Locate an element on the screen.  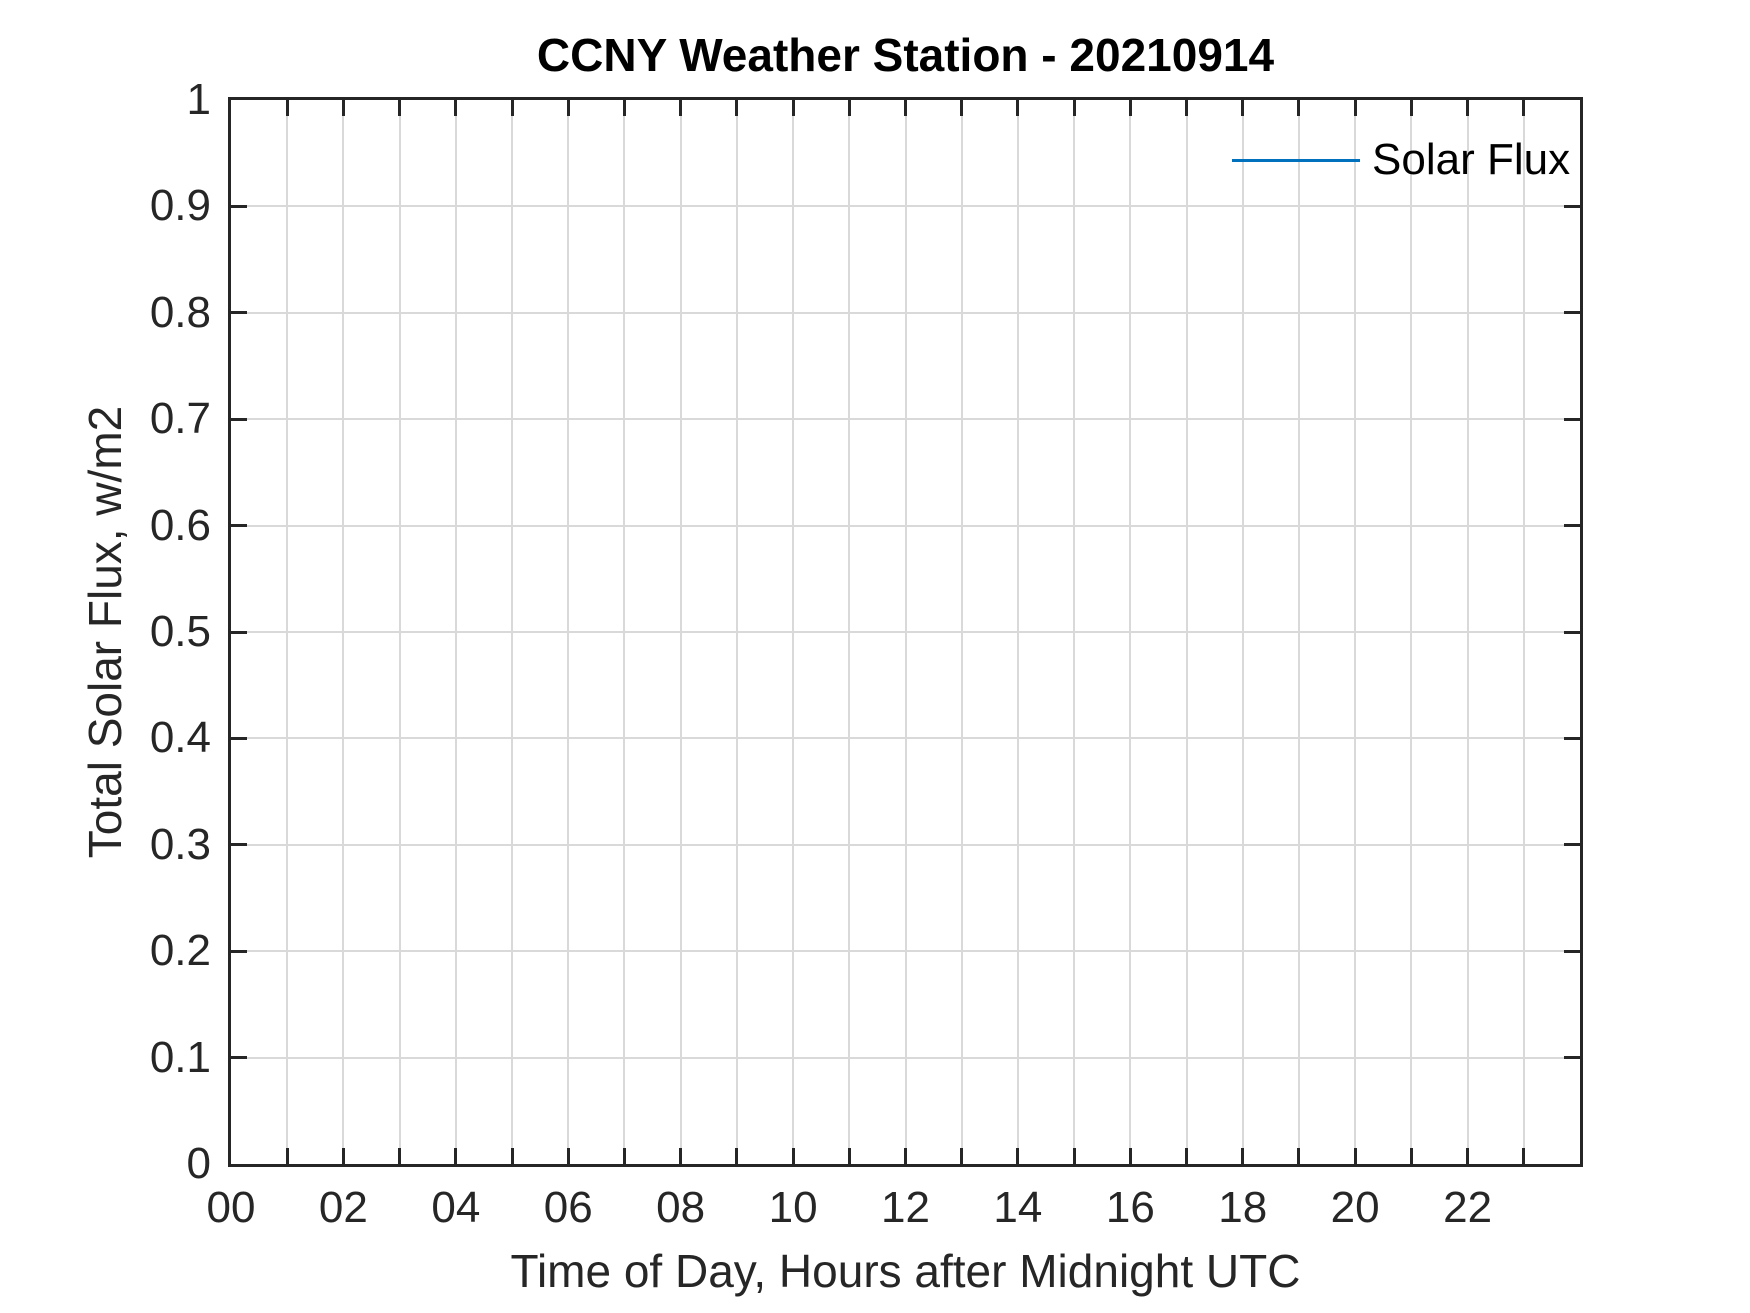
y-tick-label: 0.6 is located at coordinates (180, 525).